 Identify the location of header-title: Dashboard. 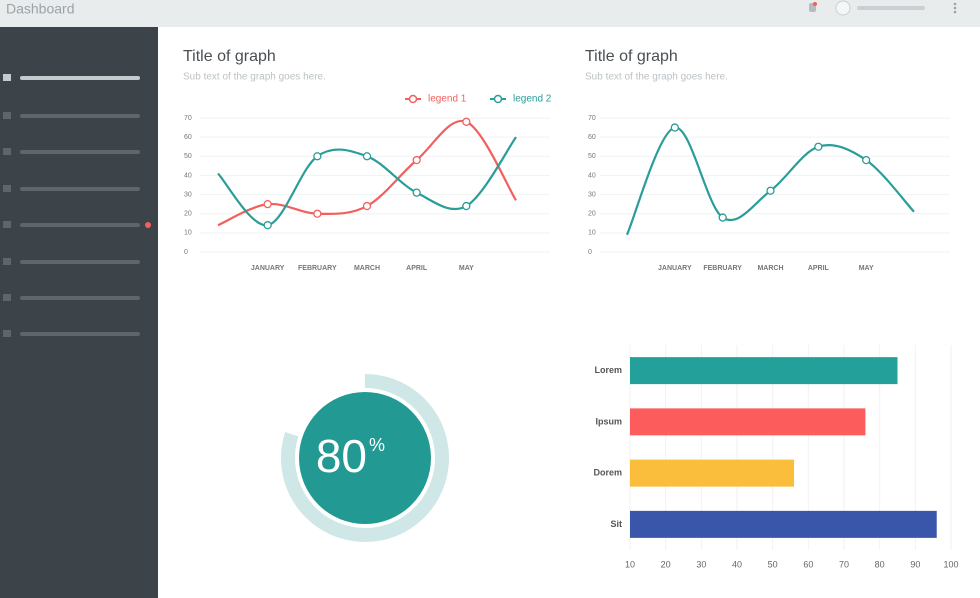
(40, 9).